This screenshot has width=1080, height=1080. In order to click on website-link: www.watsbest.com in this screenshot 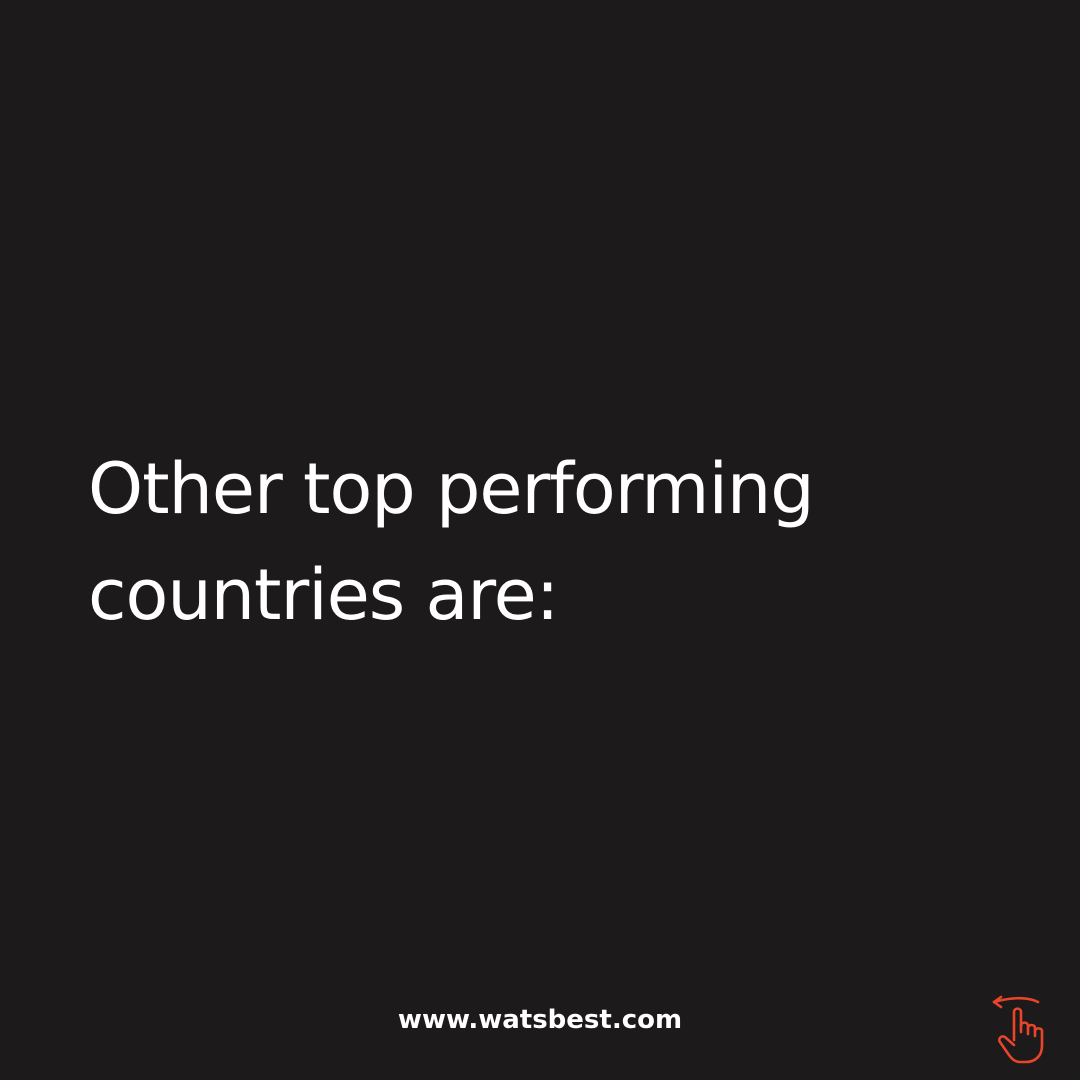, I will do `click(540, 1020)`.